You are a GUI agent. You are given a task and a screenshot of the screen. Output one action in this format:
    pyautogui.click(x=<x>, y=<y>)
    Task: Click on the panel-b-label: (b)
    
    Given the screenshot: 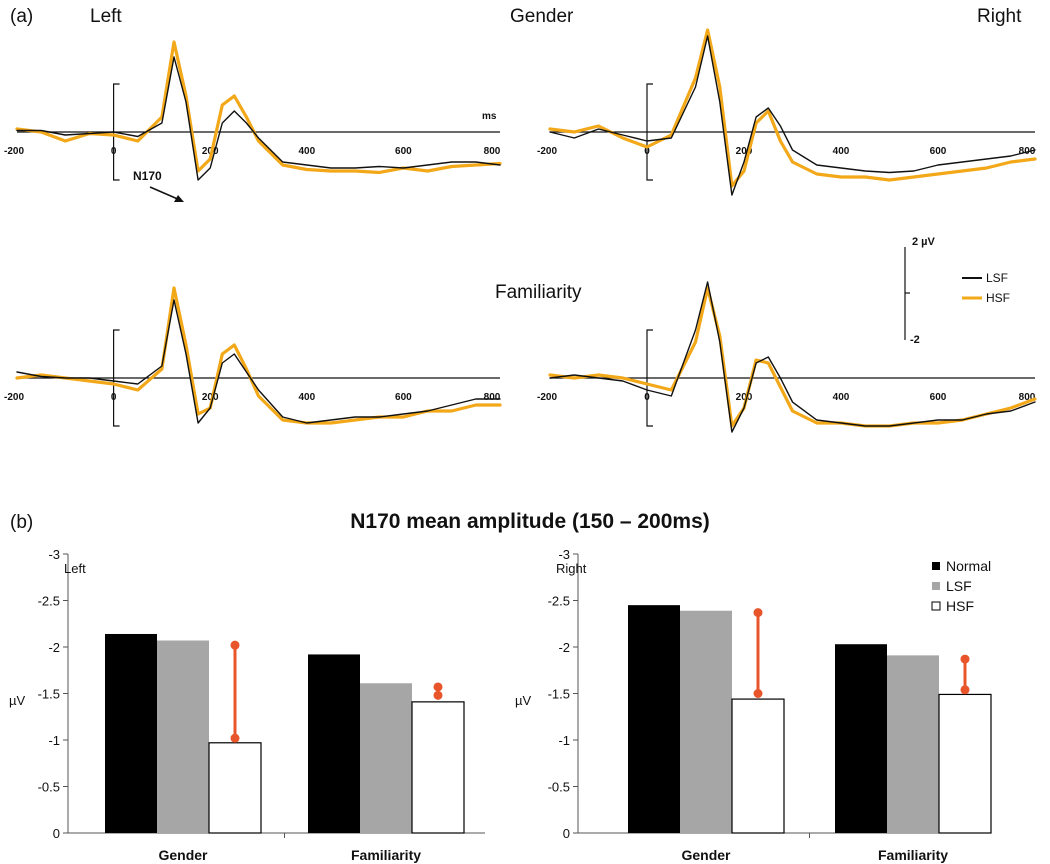 What is the action you would take?
    pyautogui.click(x=21, y=522)
    